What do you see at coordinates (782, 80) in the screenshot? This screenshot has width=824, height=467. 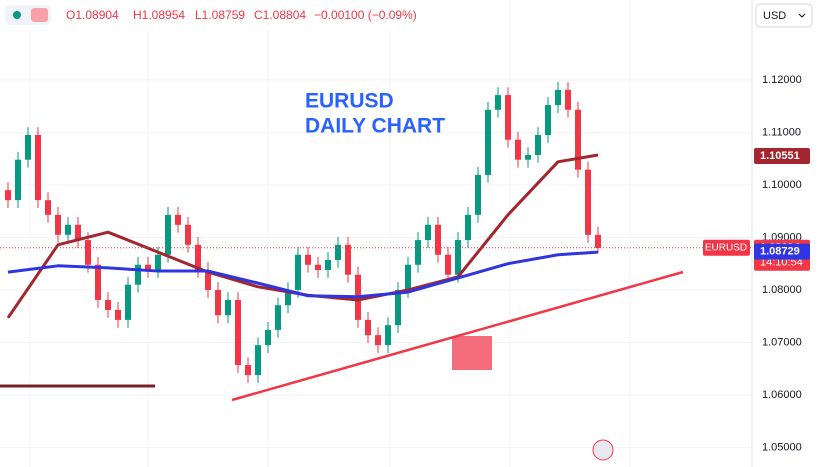 I see `y-tick-label: 1.12000` at bounding box center [782, 80].